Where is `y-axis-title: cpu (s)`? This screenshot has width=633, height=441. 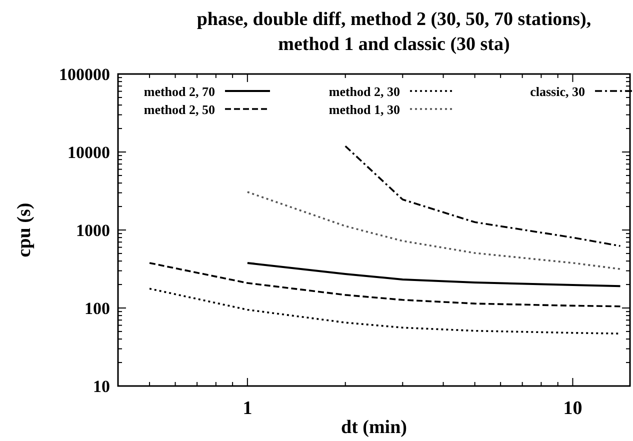 y-axis-title: cpu (s) is located at coordinates (24, 230).